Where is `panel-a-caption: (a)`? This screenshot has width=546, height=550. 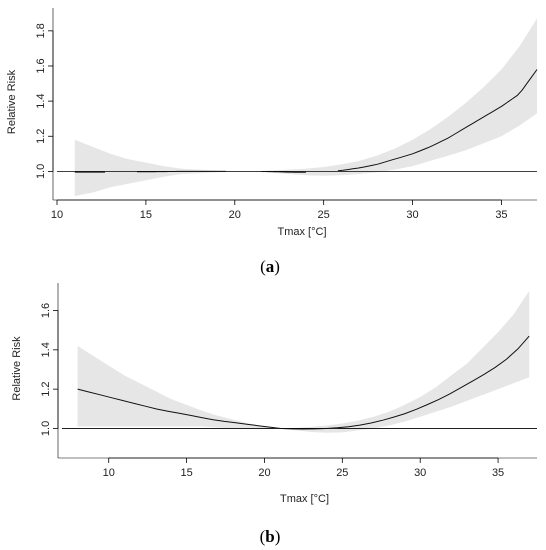
panel-a-caption: (a) is located at coordinates (270, 266).